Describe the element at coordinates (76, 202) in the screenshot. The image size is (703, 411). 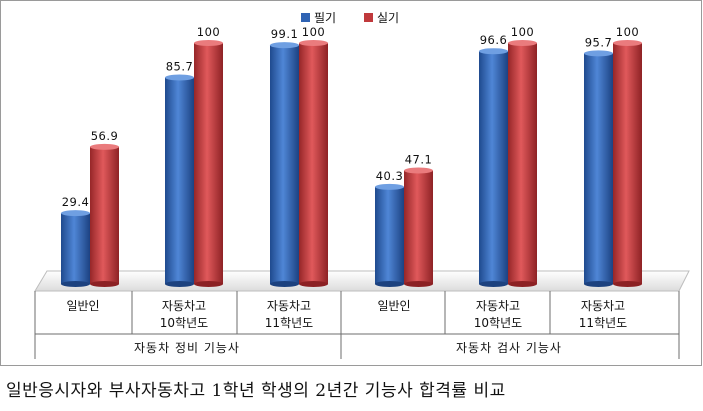
I see `data-label: 29.4` at that location.